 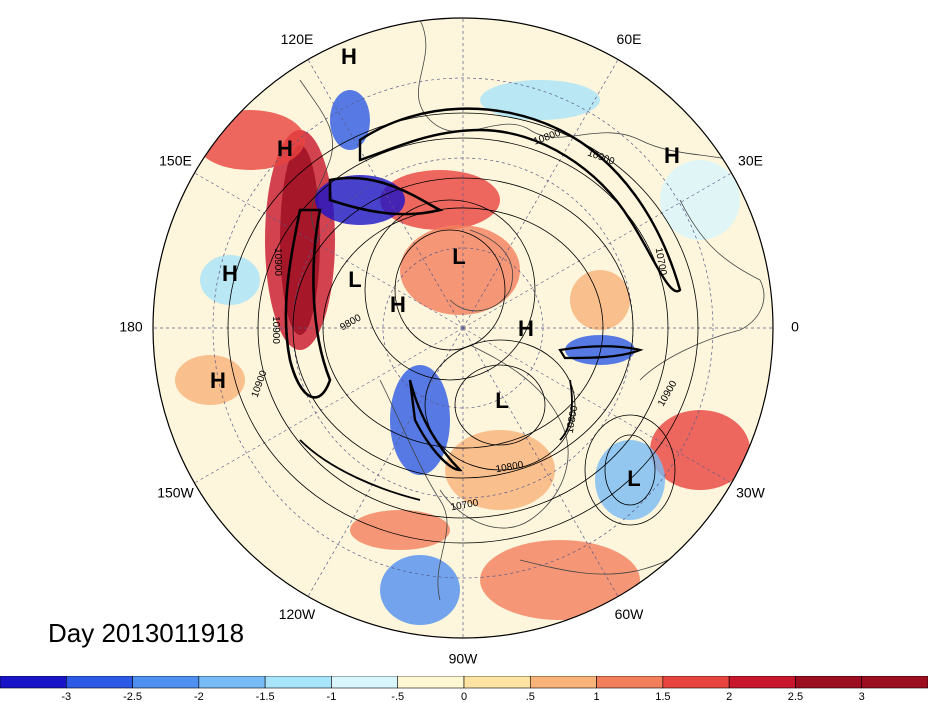 I want to click on colorbar-labels: -3 -2.5 -2 -1.5 -1 -.5 0 .5 1 1.5 2 2.5 3, so click(x=462, y=696).